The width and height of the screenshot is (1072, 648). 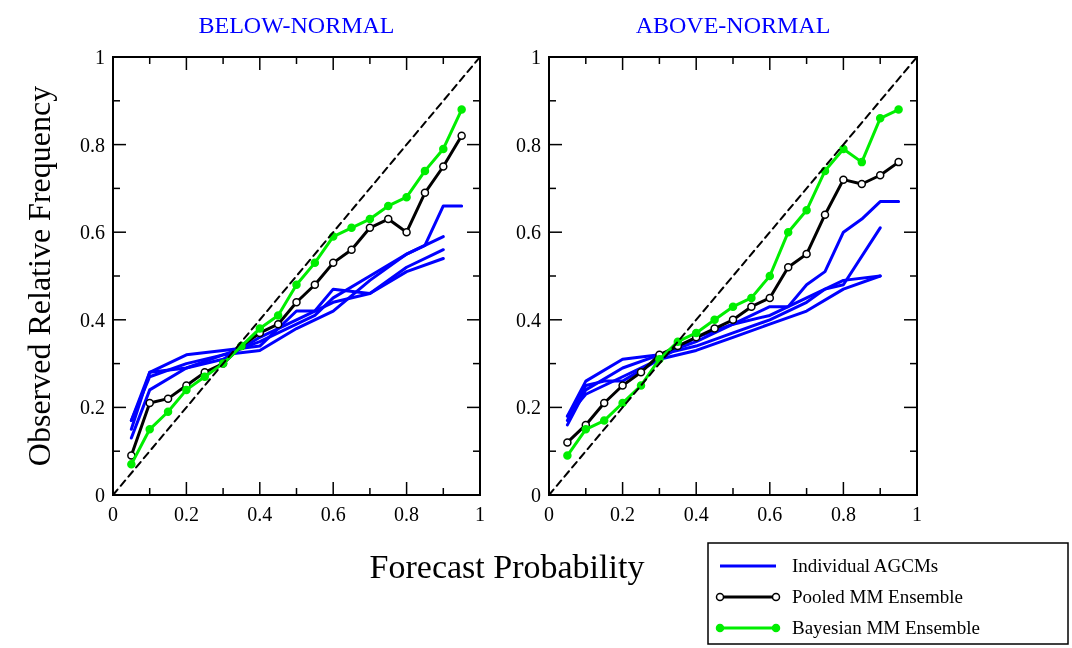 What do you see at coordinates (507, 566) in the screenshot?
I see `x-axis-title: Forecast Probability` at bounding box center [507, 566].